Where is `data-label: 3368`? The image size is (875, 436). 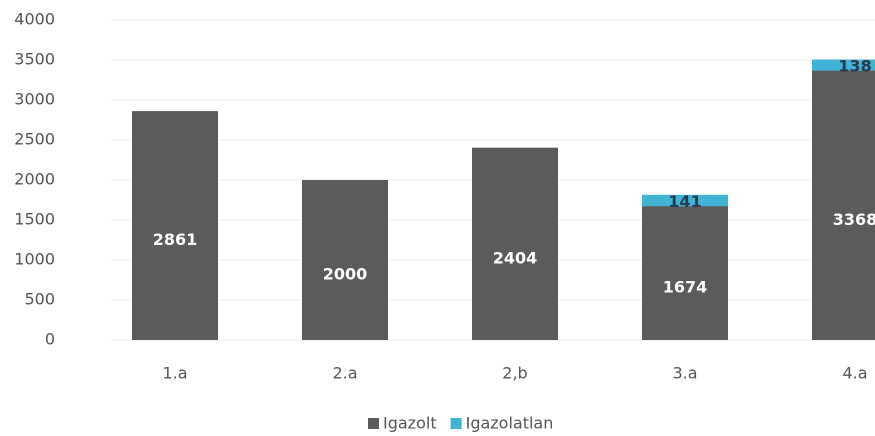 data-label: 3368 is located at coordinates (854, 219).